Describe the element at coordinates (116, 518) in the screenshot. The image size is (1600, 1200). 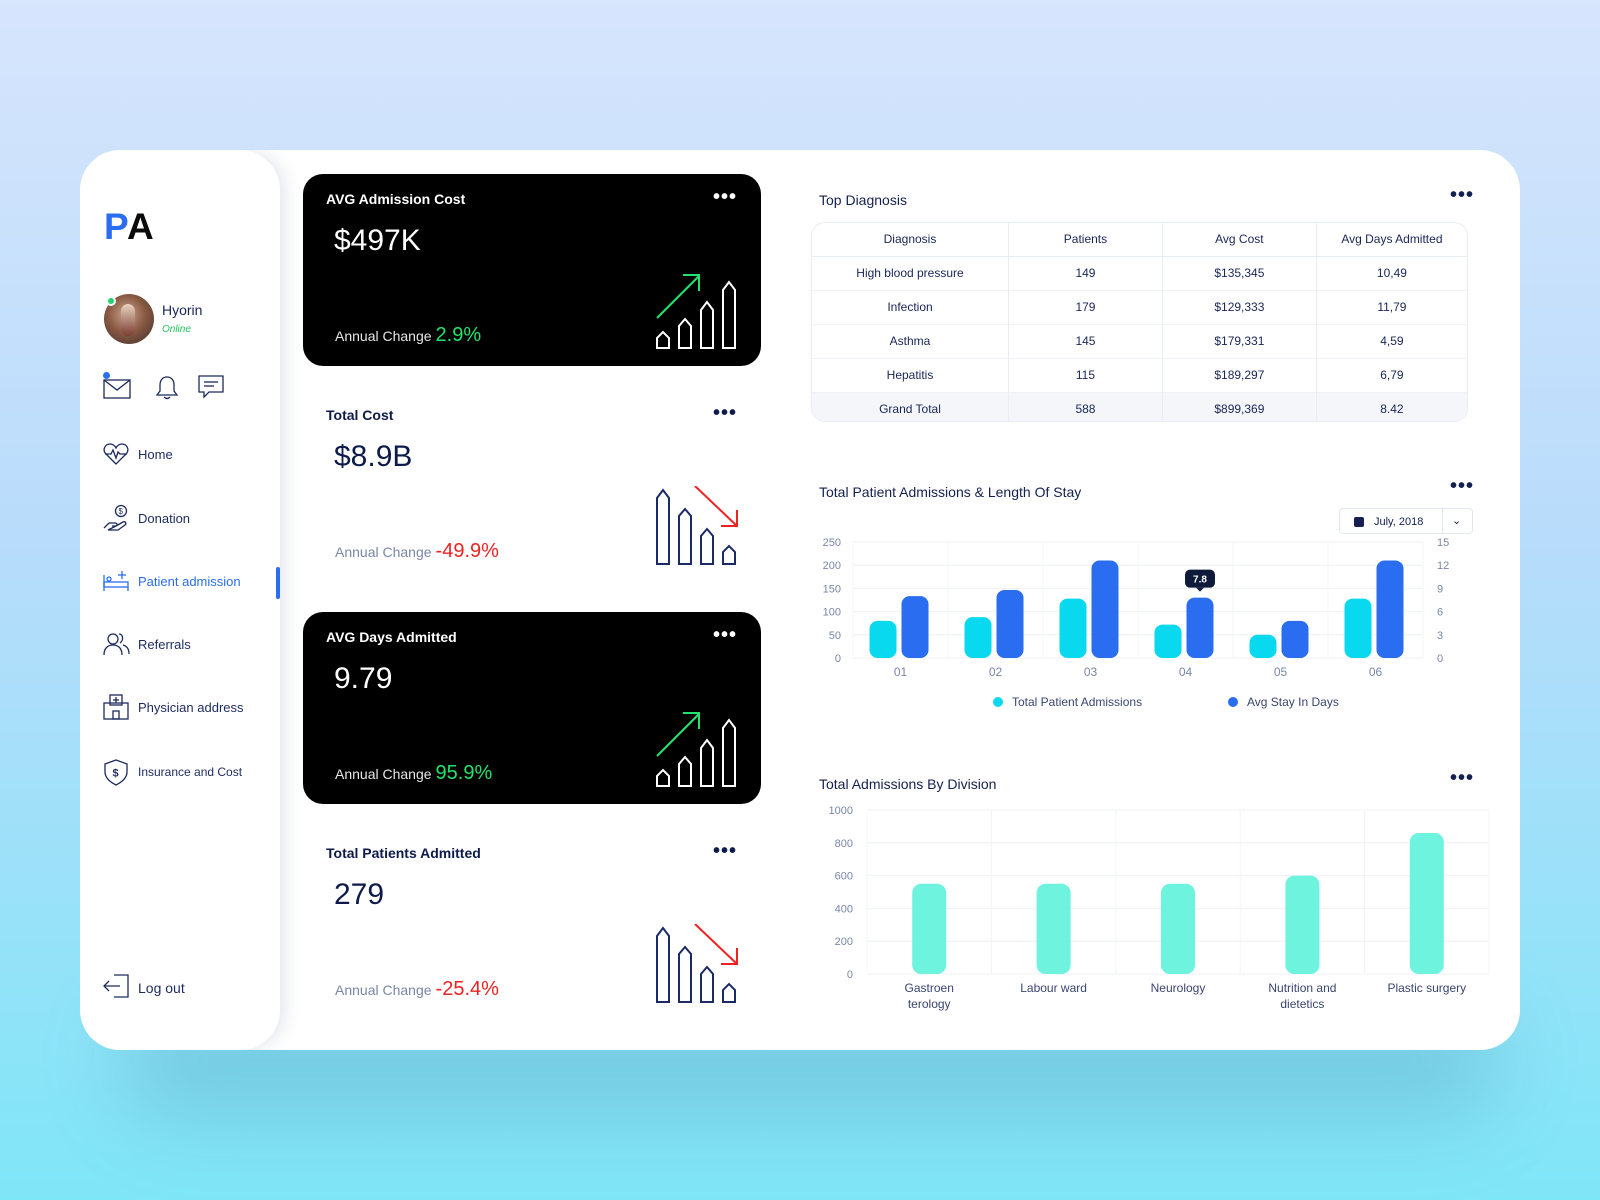
I see `donation-hand-icon: $` at that location.